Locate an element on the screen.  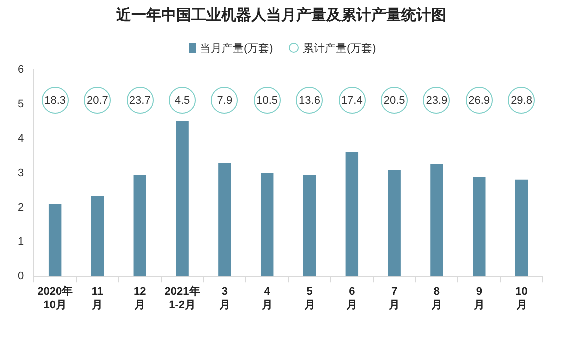
data-label: 26.9 is located at coordinates (479, 100).